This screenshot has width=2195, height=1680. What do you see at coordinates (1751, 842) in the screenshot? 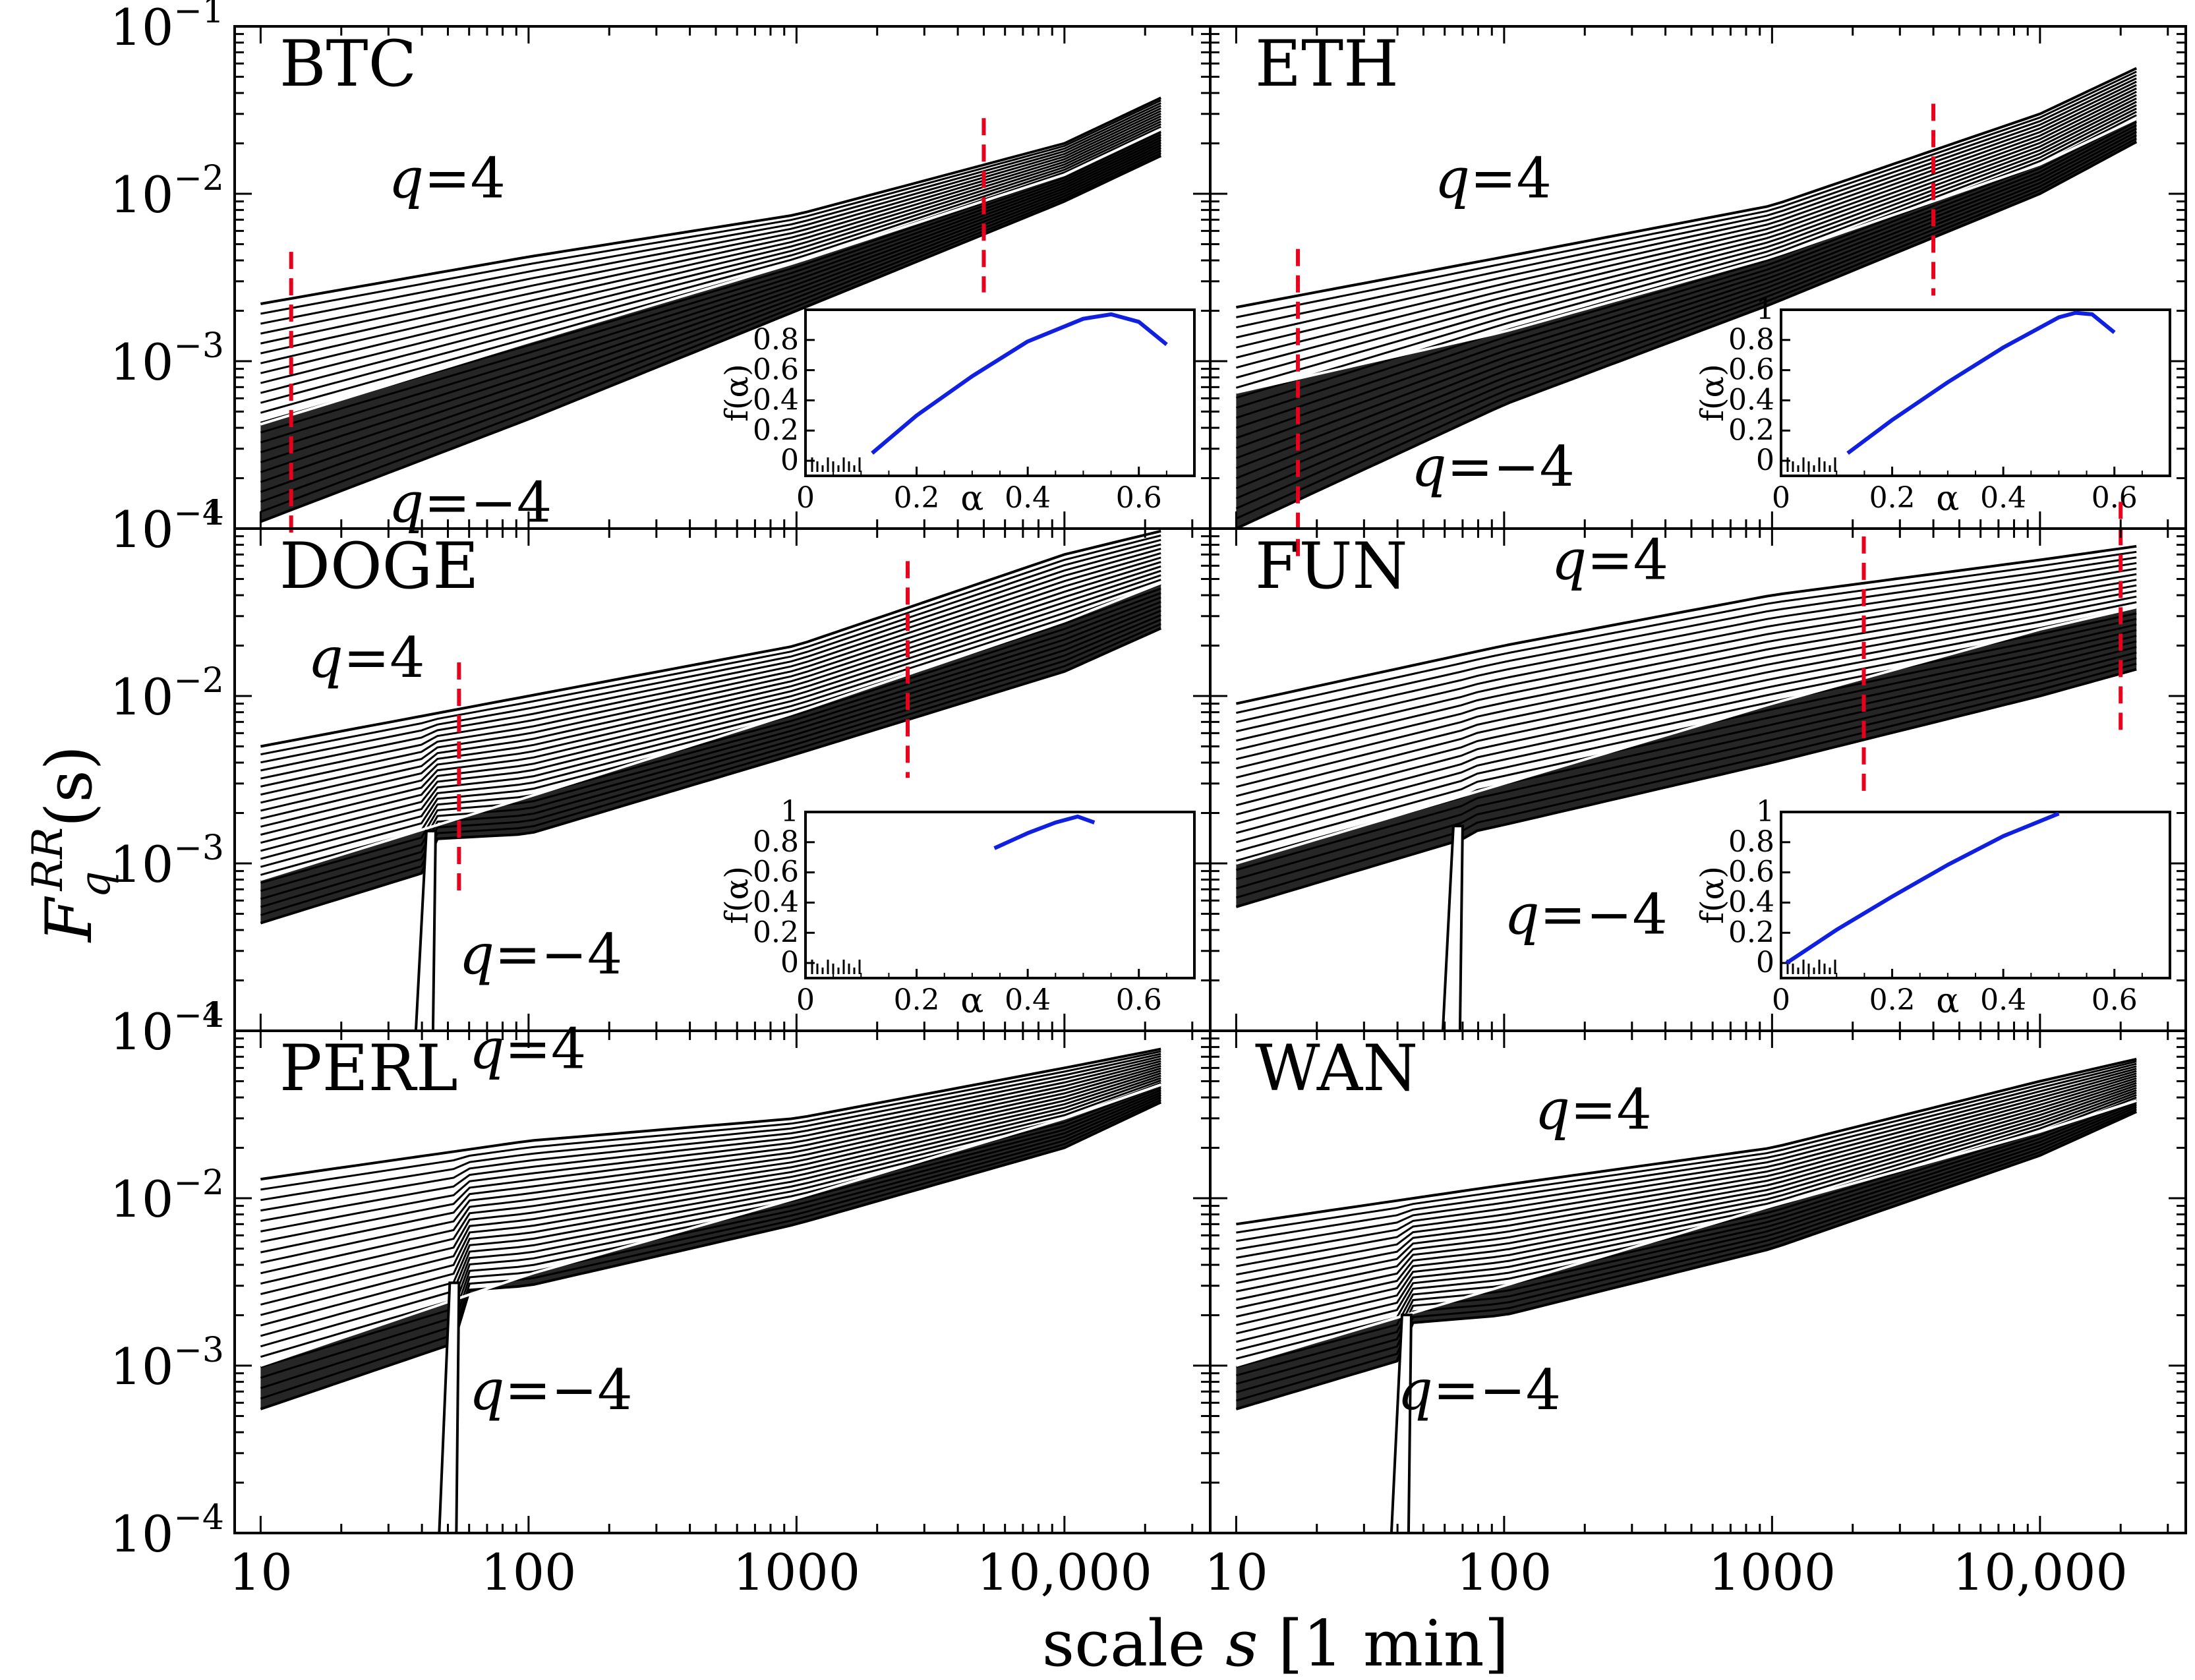
I see `inset-y-tick-label: 0.8` at bounding box center [1751, 842].